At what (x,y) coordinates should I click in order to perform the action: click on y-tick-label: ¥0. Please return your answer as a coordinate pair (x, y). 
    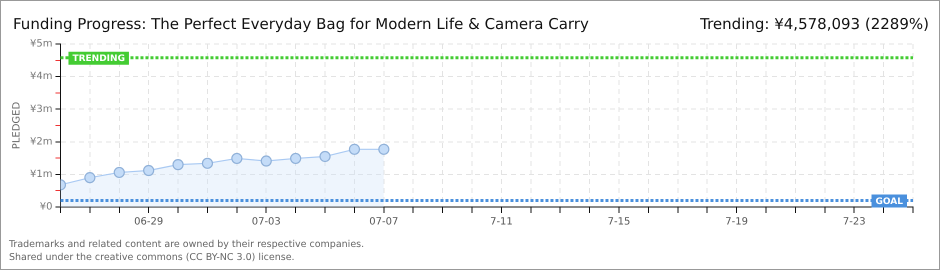
    Looking at the image, I should click on (46, 207).